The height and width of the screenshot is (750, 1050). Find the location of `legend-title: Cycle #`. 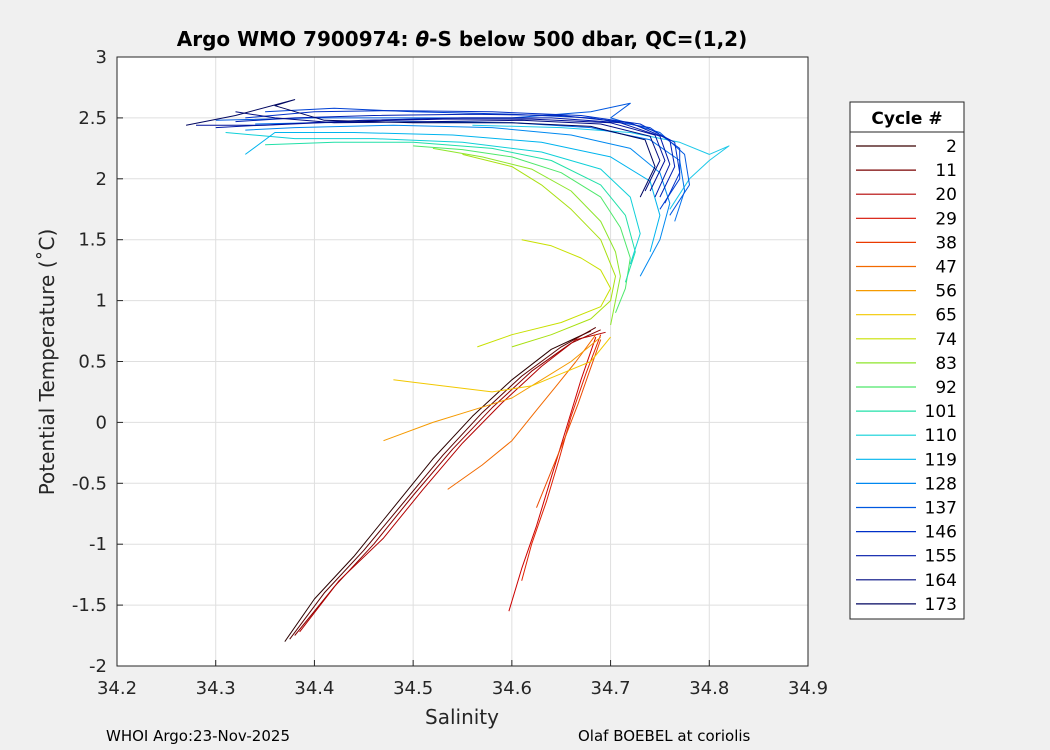

legend-title: Cycle # is located at coordinates (906, 119).